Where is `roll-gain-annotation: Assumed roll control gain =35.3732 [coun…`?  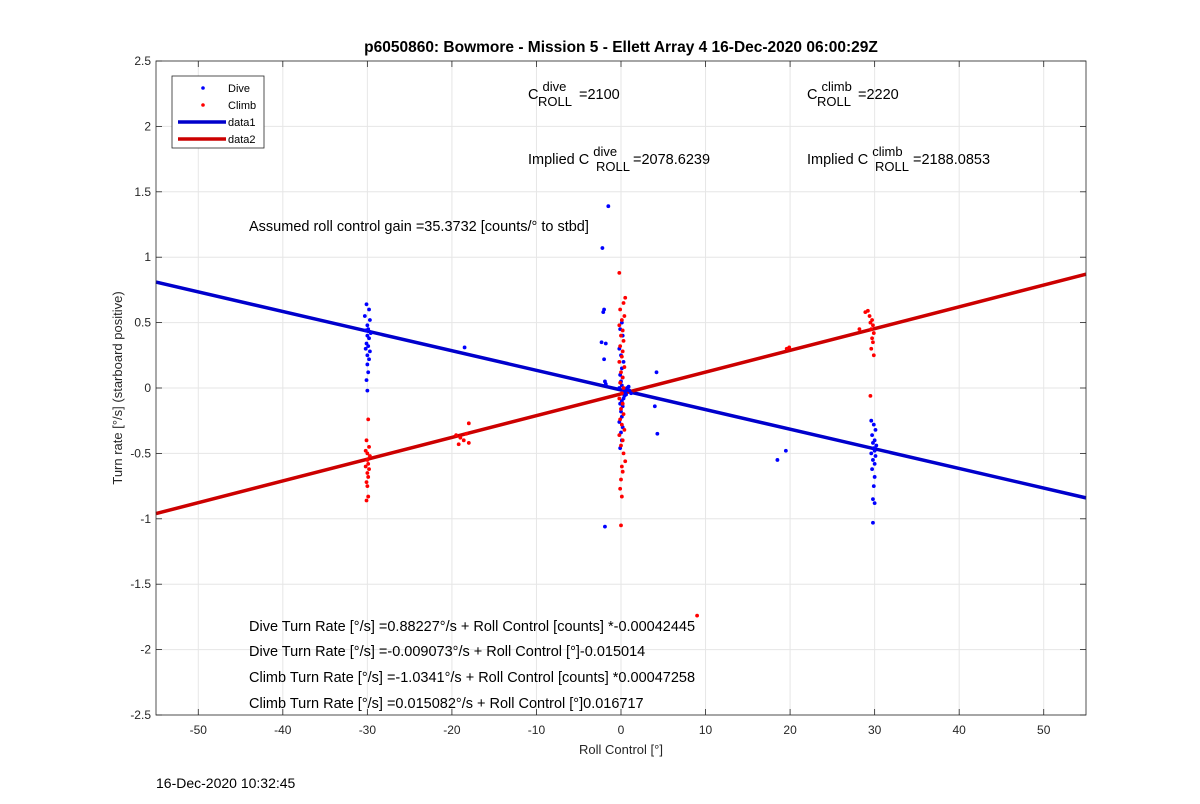
roll-gain-annotation: Assumed roll control gain =35.3732 [coun… is located at coordinates (419, 227).